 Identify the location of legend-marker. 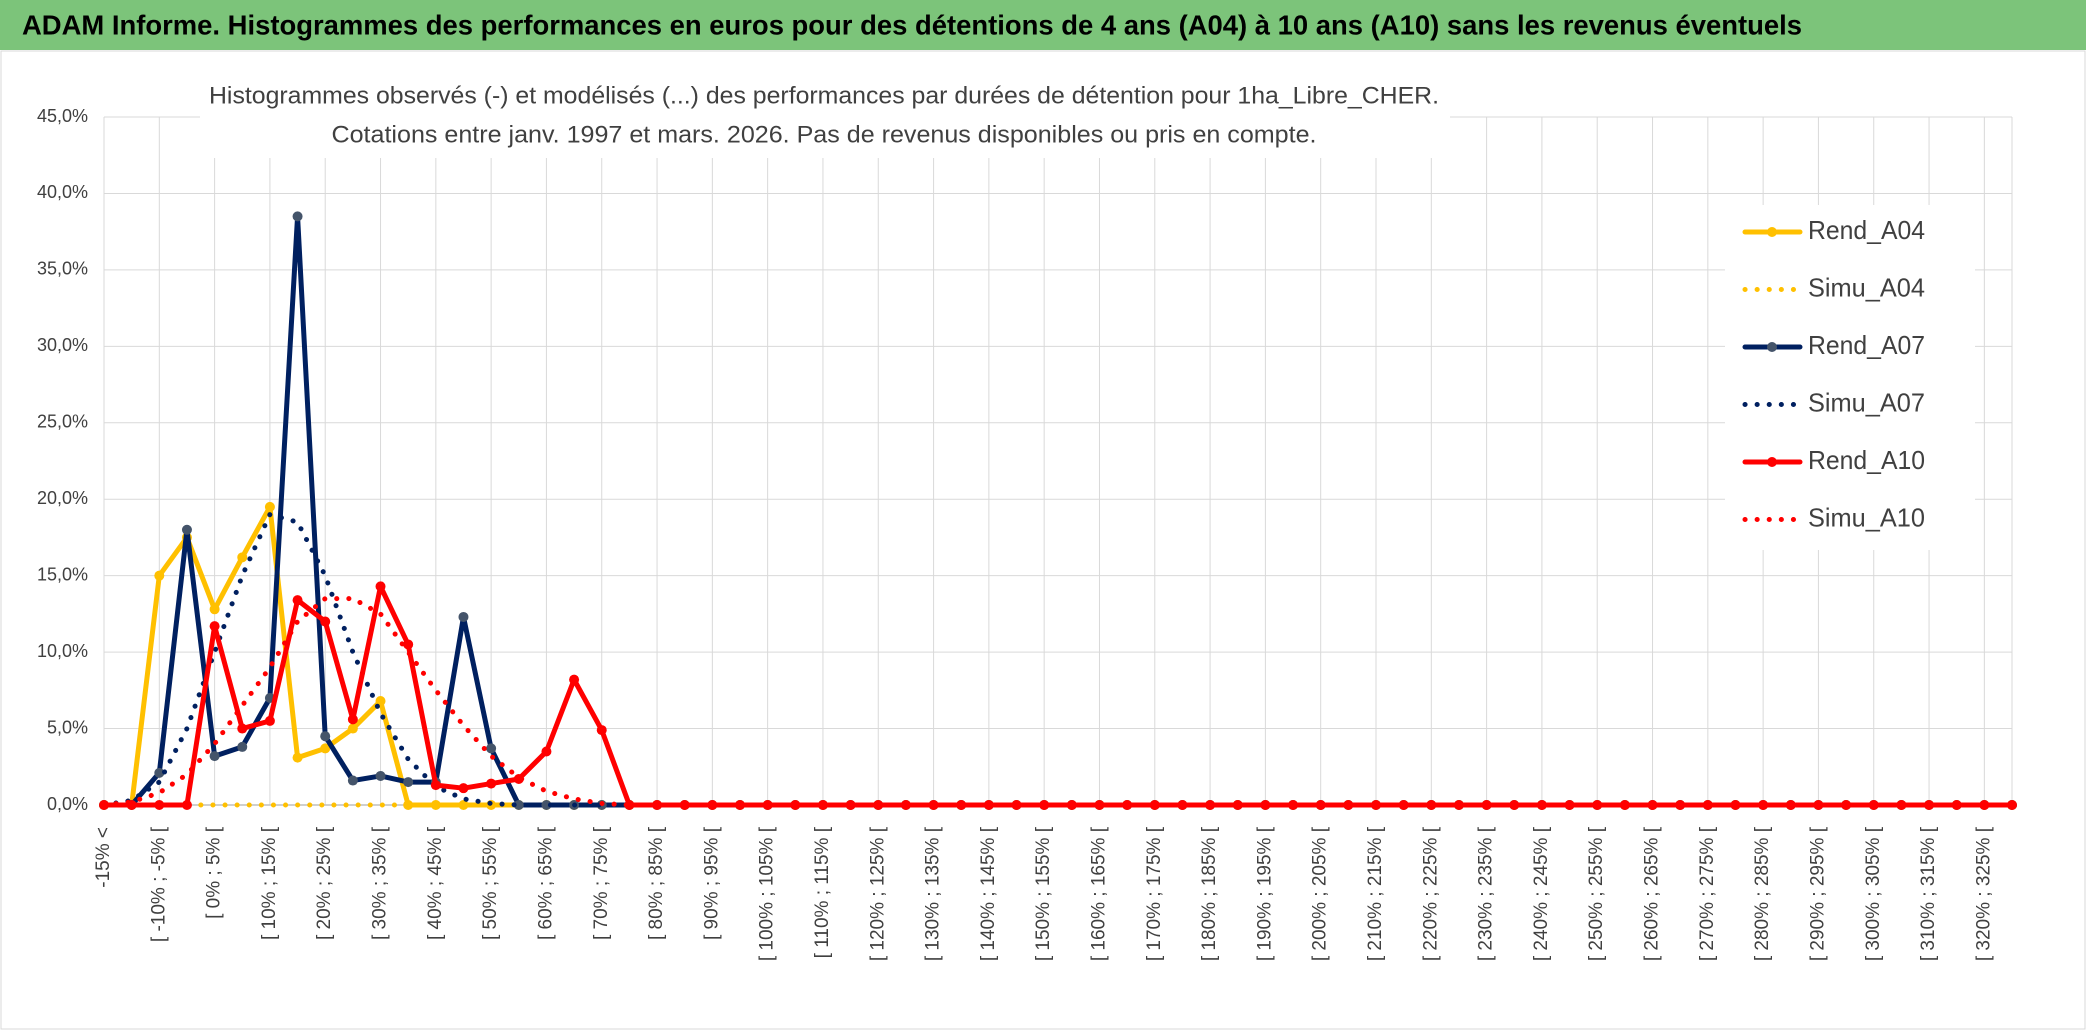
(1772, 232).